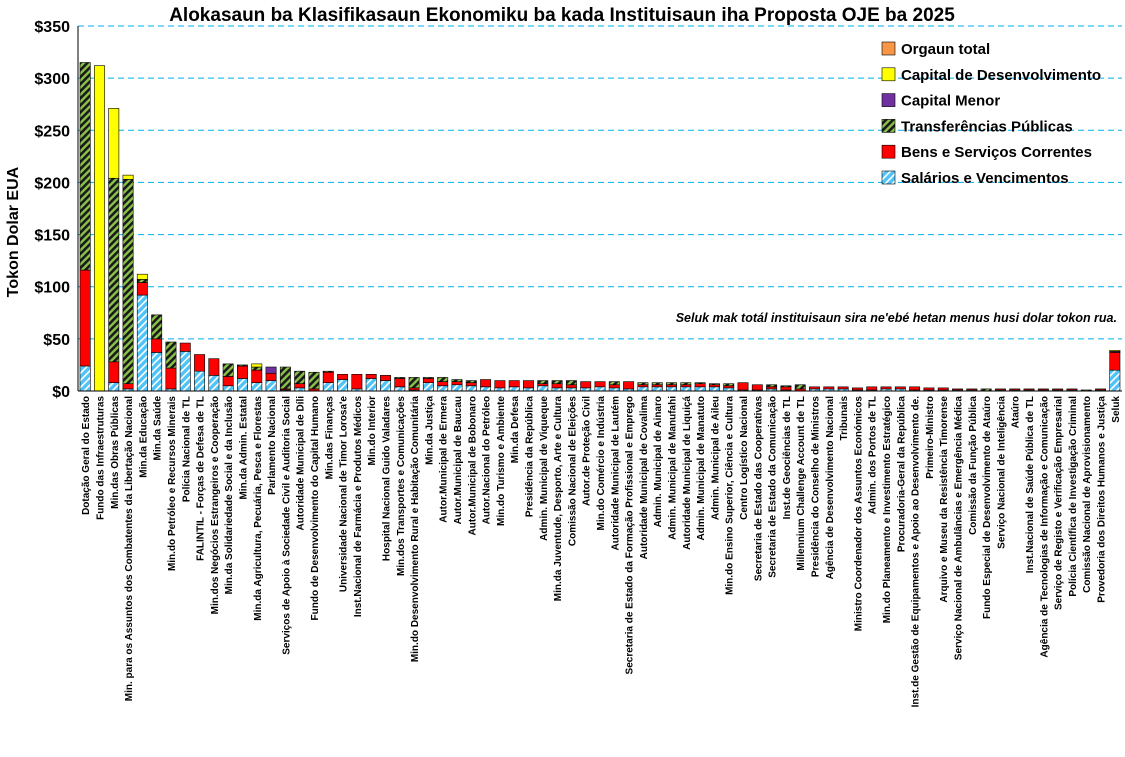 The width and height of the screenshot is (1125, 757). Describe the element at coordinates (601, 463) in the screenshot. I see `x-tick-label: Min.do Comércio e Indústria` at that location.